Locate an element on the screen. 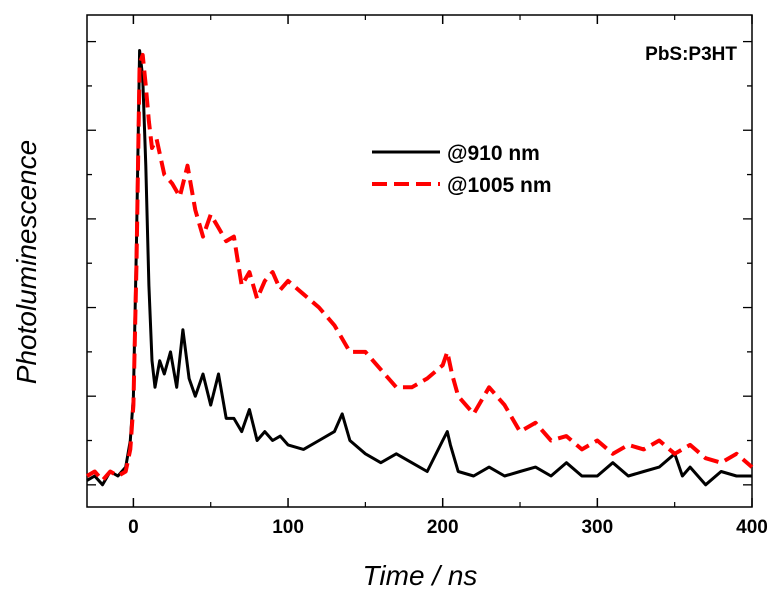 The width and height of the screenshot is (775, 596). y-axis-title: Photoluminescence is located at coordinates (26, 262).